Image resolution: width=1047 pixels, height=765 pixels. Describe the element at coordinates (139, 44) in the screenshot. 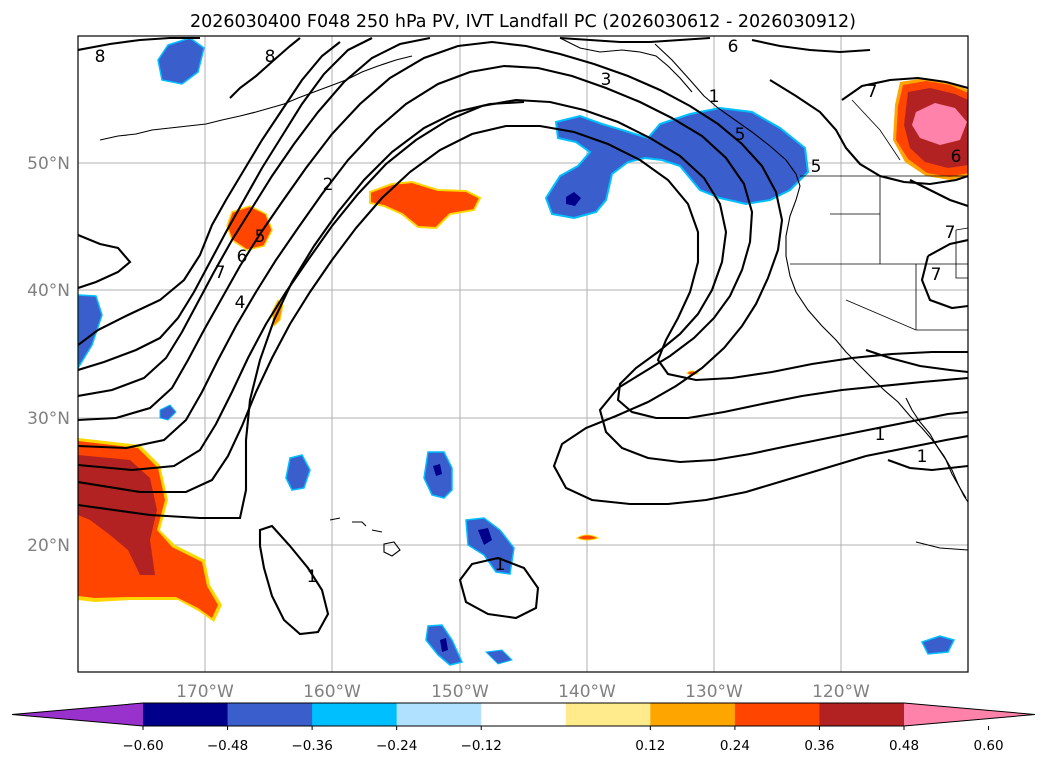

I see `contour-nw` at that location.